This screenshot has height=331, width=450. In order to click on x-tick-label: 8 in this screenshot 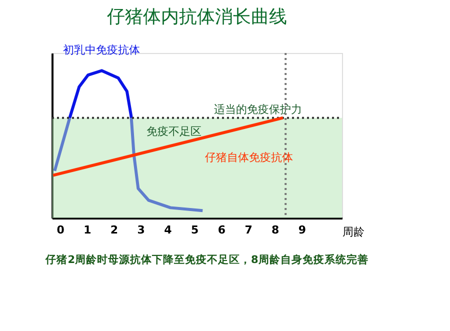, I will do `click(276, 230)`.